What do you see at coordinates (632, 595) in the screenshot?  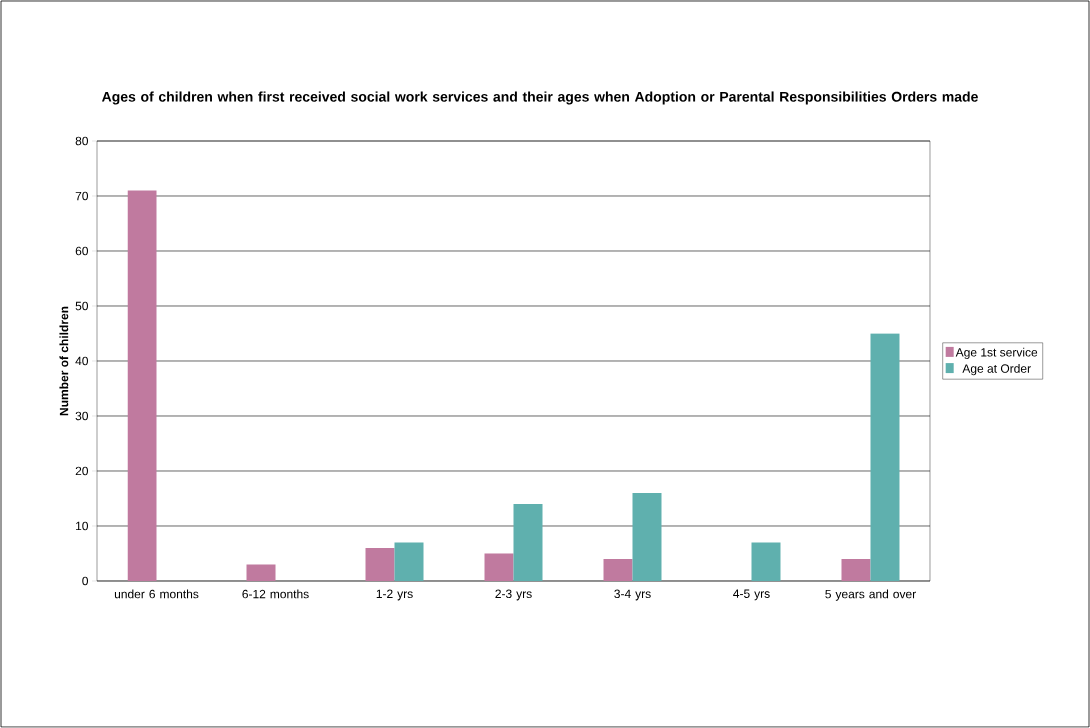 I see `x-tick-label: 3-4 yrs` at bounding box center [632, 595].